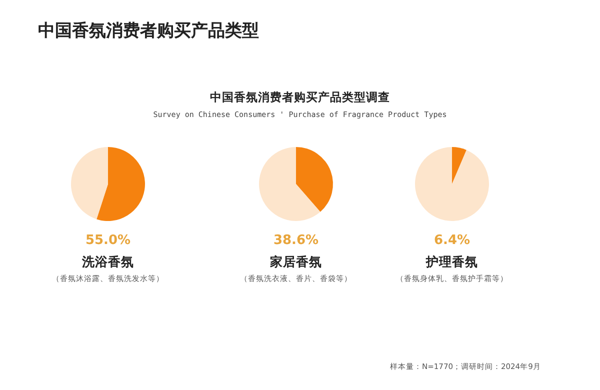 The image size is (600, 390). I want to click on text: 中国香氛消费者购买产品类型, so click(148, 31).